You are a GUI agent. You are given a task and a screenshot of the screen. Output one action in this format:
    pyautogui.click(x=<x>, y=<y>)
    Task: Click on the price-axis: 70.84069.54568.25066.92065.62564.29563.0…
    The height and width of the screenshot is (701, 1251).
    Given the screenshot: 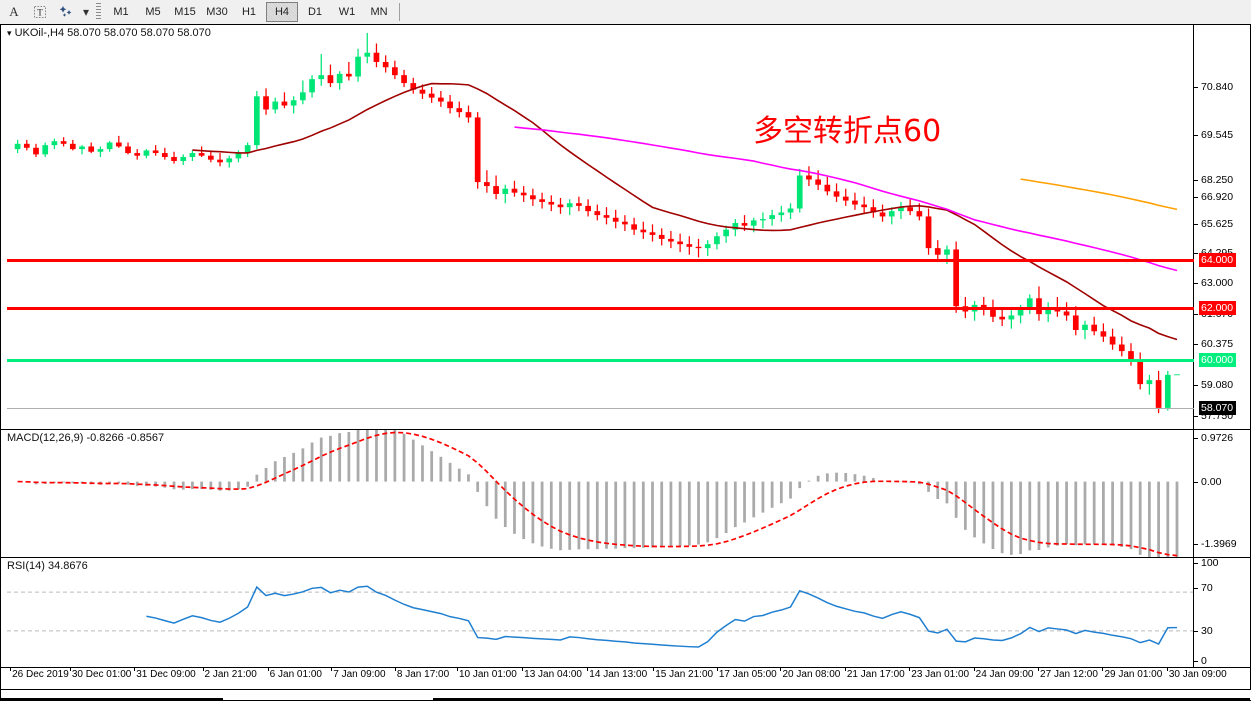 What is the action you would take?
    pyautogui.click(x=1221, y=238)
    